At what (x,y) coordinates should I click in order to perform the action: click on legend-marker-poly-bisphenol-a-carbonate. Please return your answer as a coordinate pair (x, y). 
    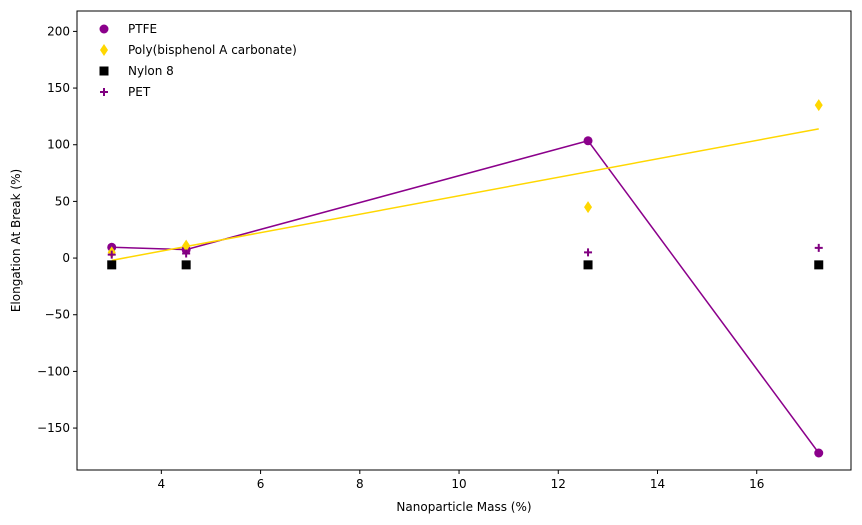
    Looking at the image, I should click on (104, 50).